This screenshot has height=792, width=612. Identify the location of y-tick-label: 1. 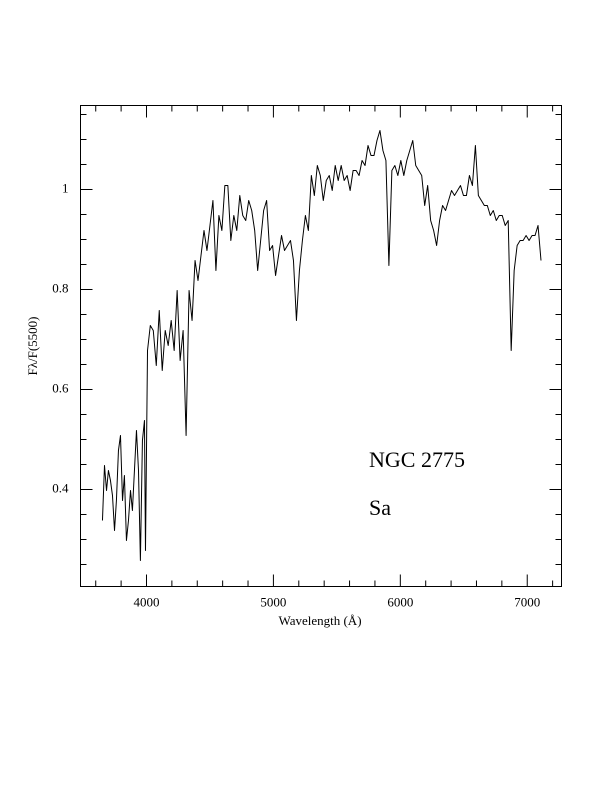
(65, 187).